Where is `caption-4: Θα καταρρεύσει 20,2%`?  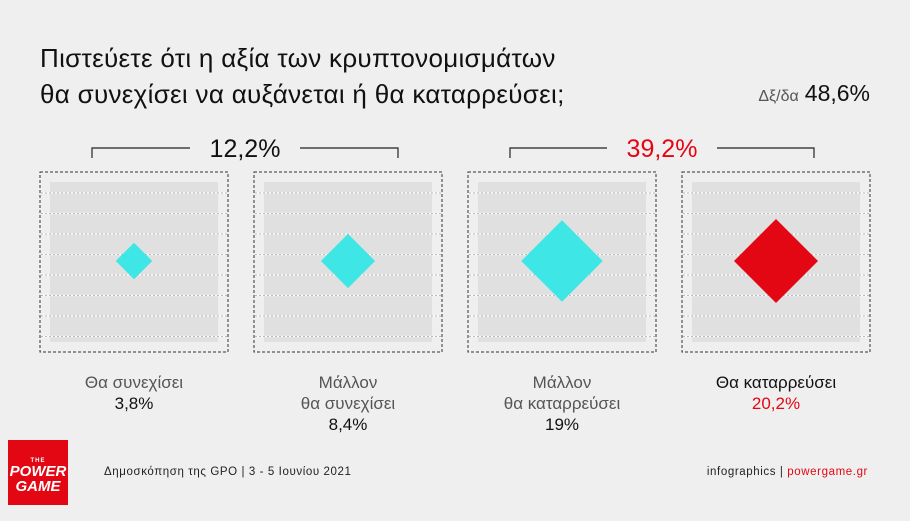
caption-4: Θα καταρρεύσει 20,2% is located at coordinates (776, 393).